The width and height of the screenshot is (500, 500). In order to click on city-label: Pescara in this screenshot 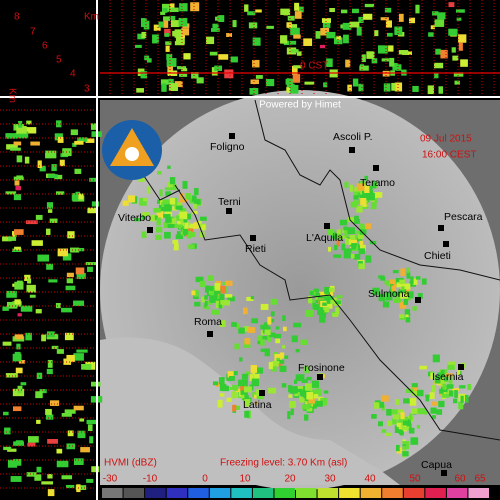, I will do `click(463, 217)`.